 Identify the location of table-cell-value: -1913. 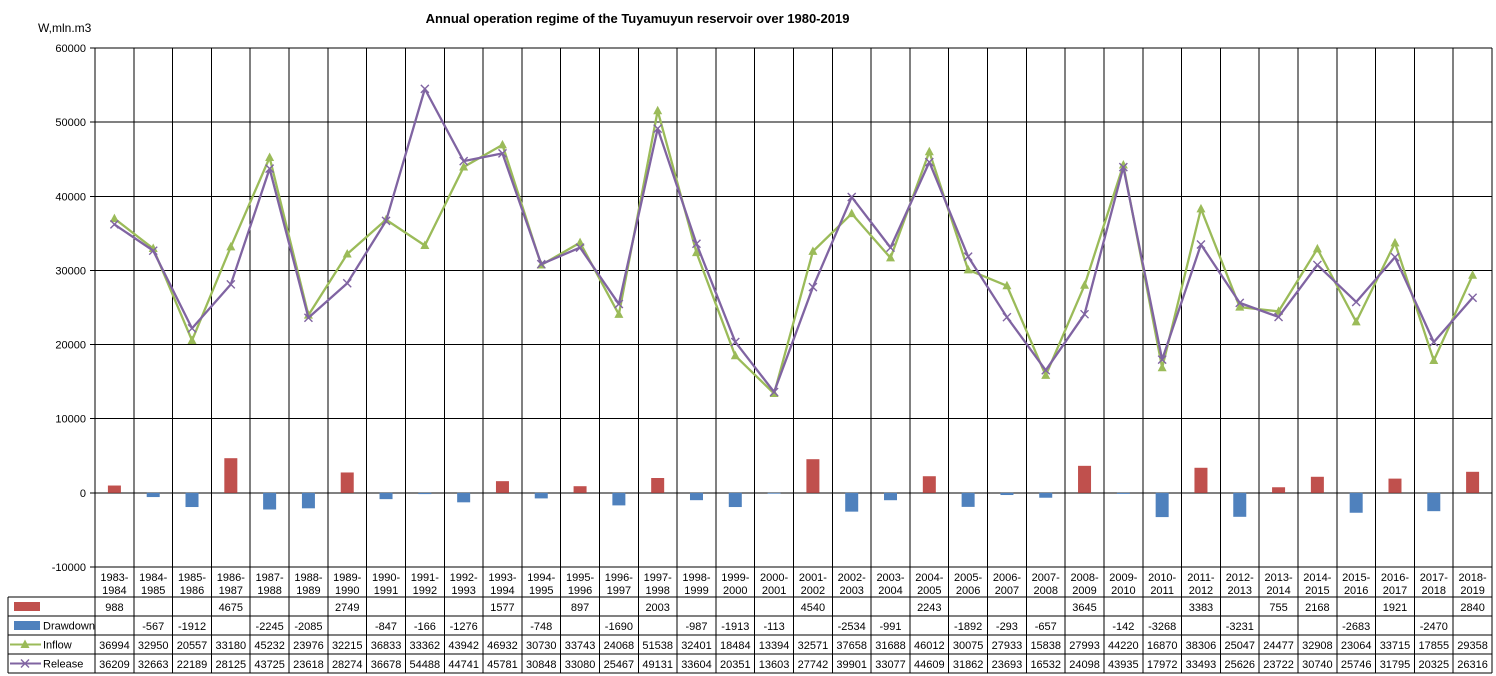
(735, 627).